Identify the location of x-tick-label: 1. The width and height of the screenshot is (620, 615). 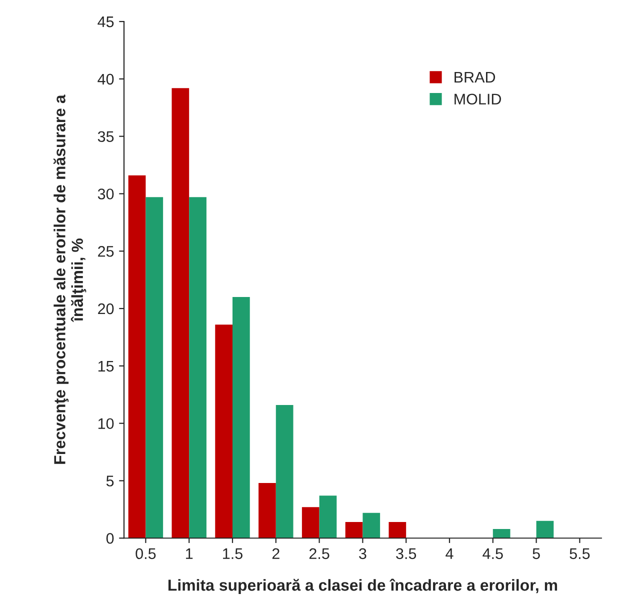
(189, 553).